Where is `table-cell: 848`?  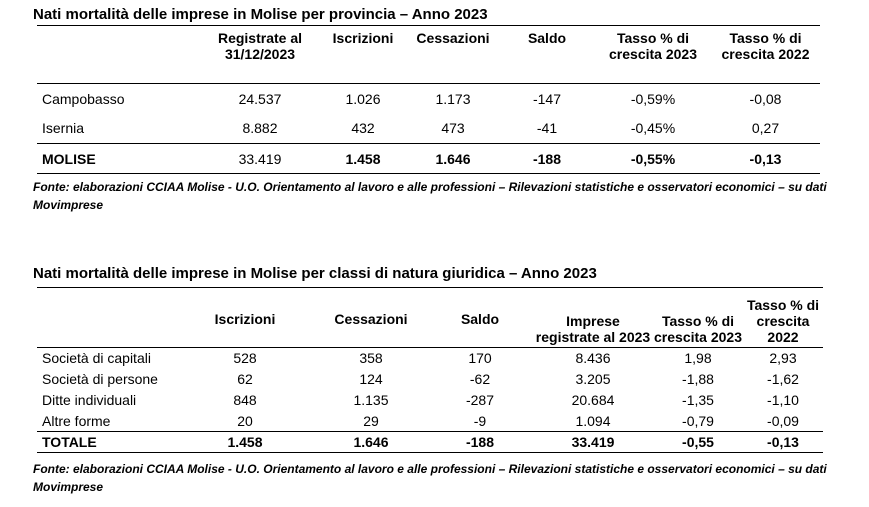
table-cell: 848 is located at coordinates (245, 400).